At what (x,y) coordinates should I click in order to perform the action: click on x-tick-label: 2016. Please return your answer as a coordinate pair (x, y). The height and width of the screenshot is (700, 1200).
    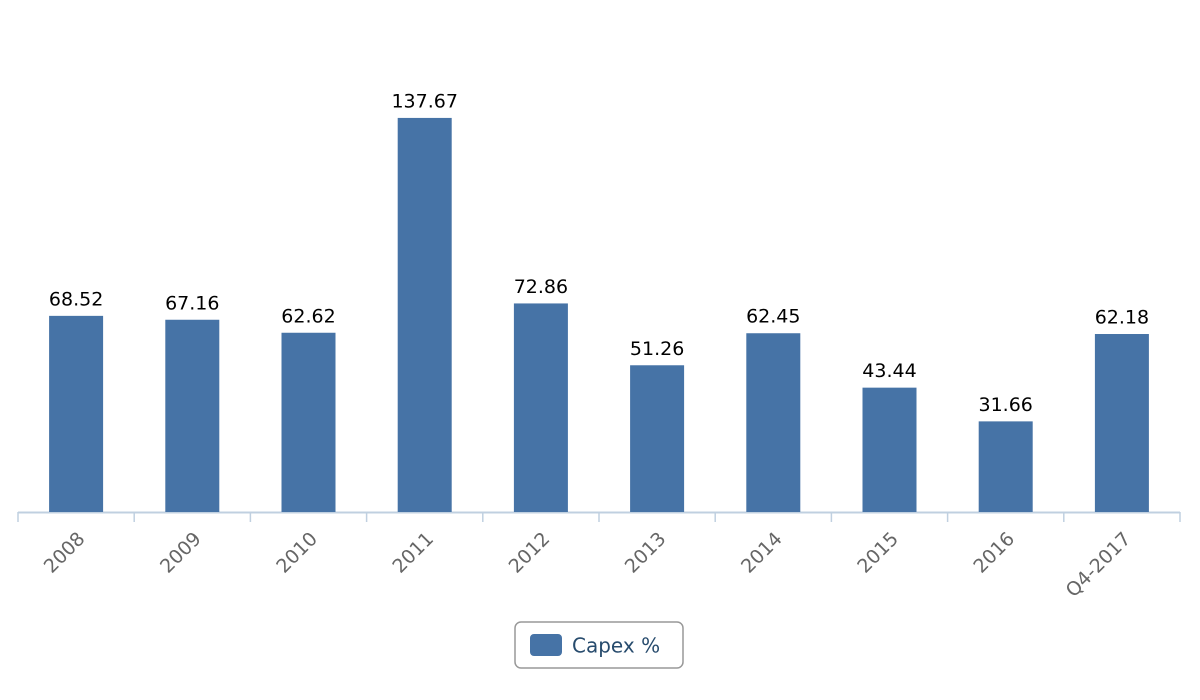
    Looking at the image, I should click on (994, 553).